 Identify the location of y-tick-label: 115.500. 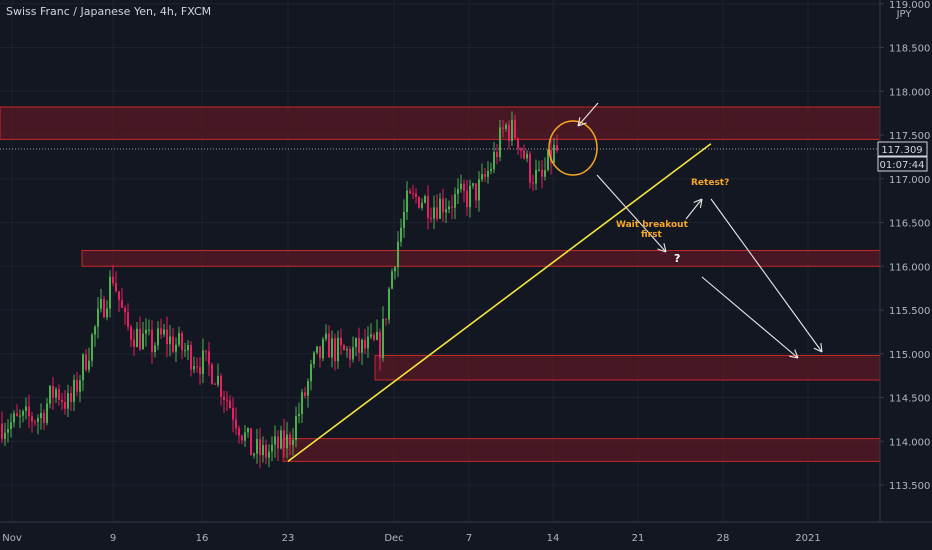
(909, 311).